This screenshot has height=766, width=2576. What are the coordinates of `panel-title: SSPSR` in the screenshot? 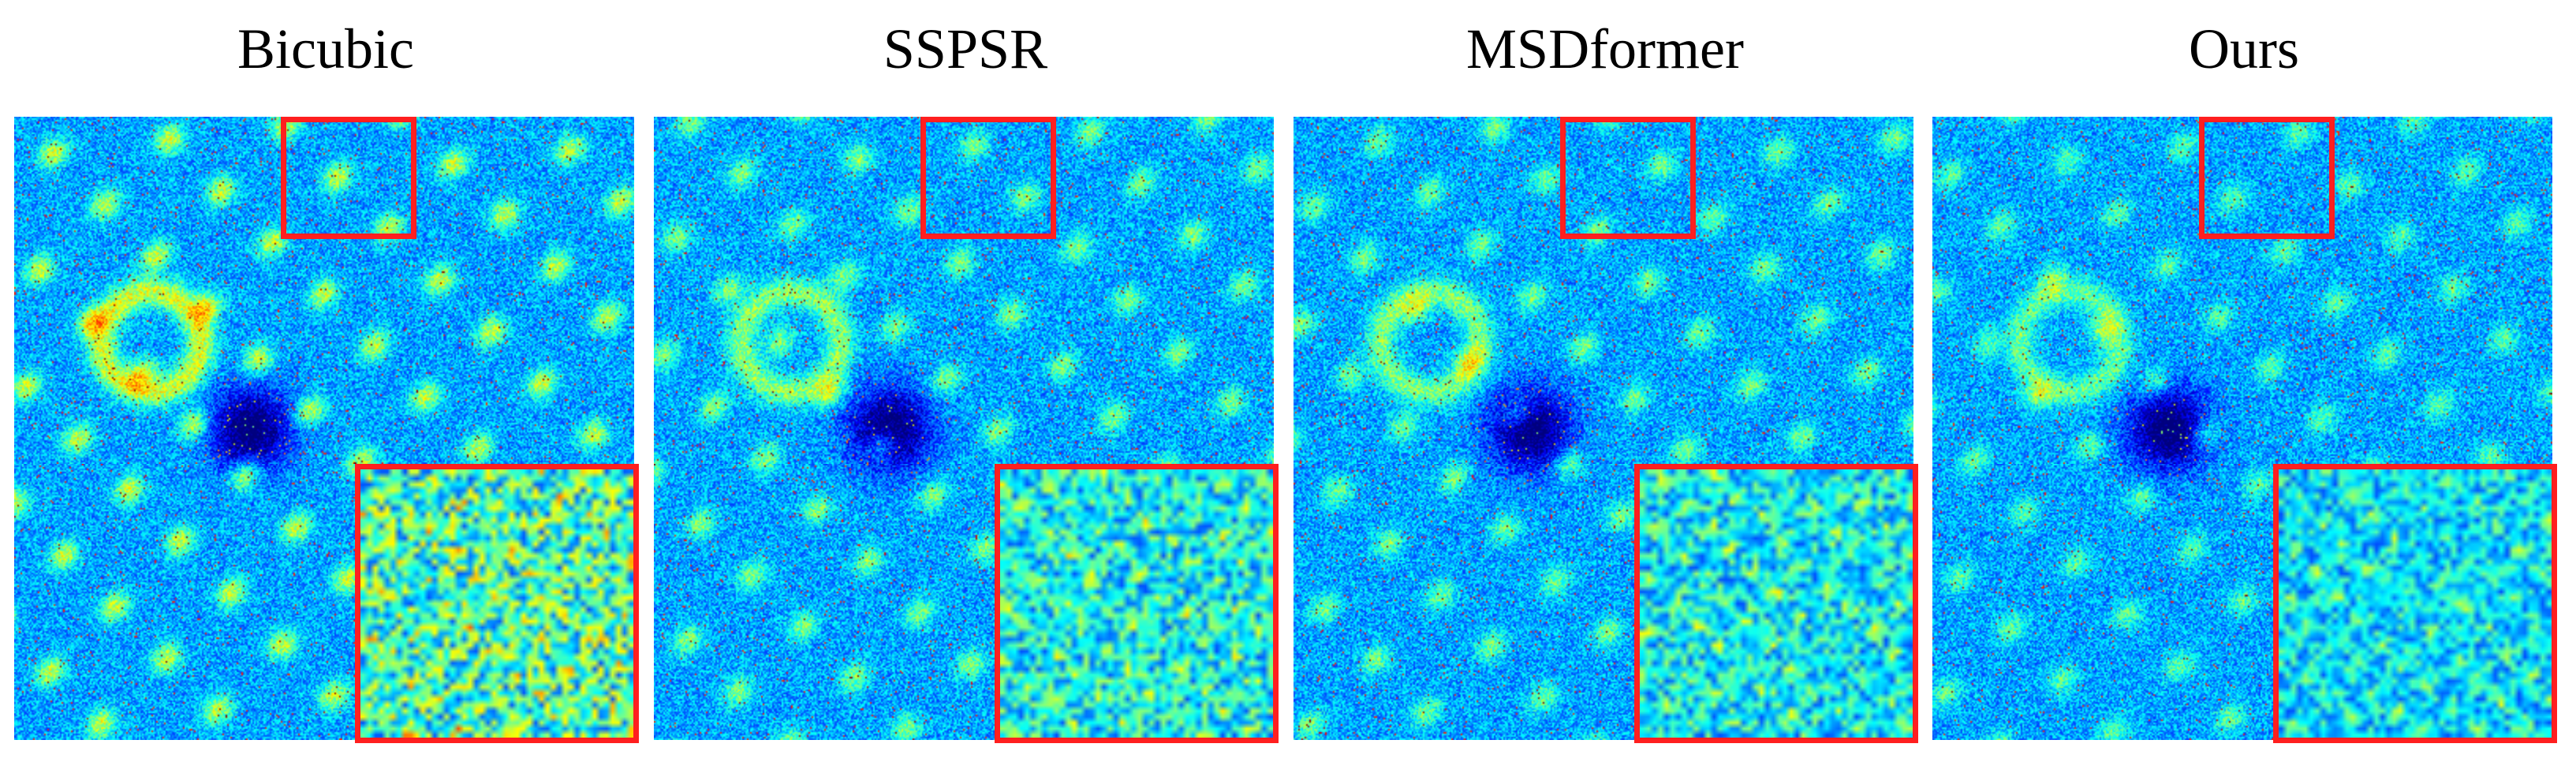 It's located at (965, 48).